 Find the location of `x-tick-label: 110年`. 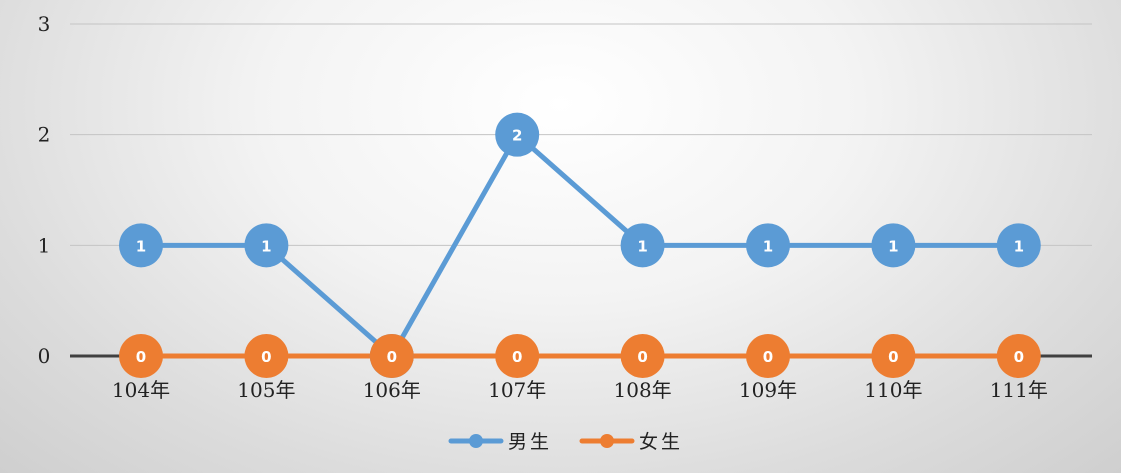

x-tick-label: 110年 is located at coordinates (893, 390).